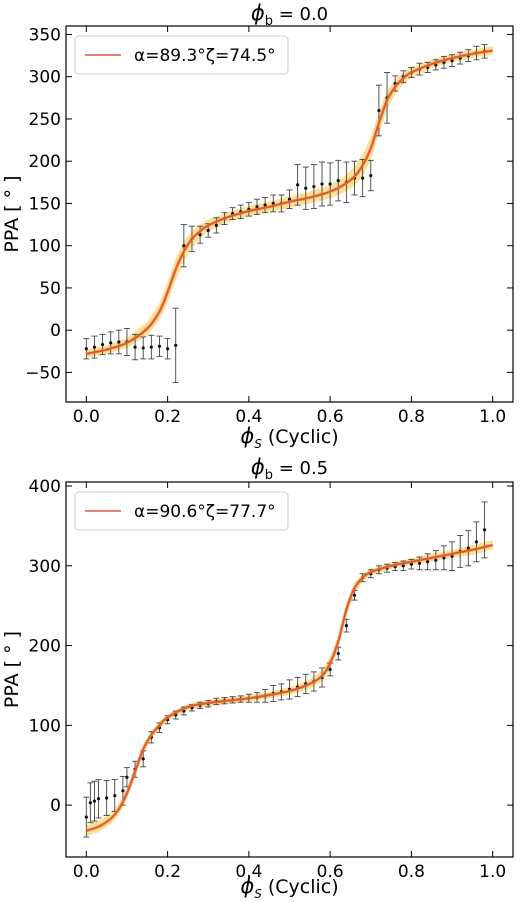  What do you see at coordinates (50, 289) in the screenshot?
I see `y-tick-label: 50` at bounding box center [50, 289].